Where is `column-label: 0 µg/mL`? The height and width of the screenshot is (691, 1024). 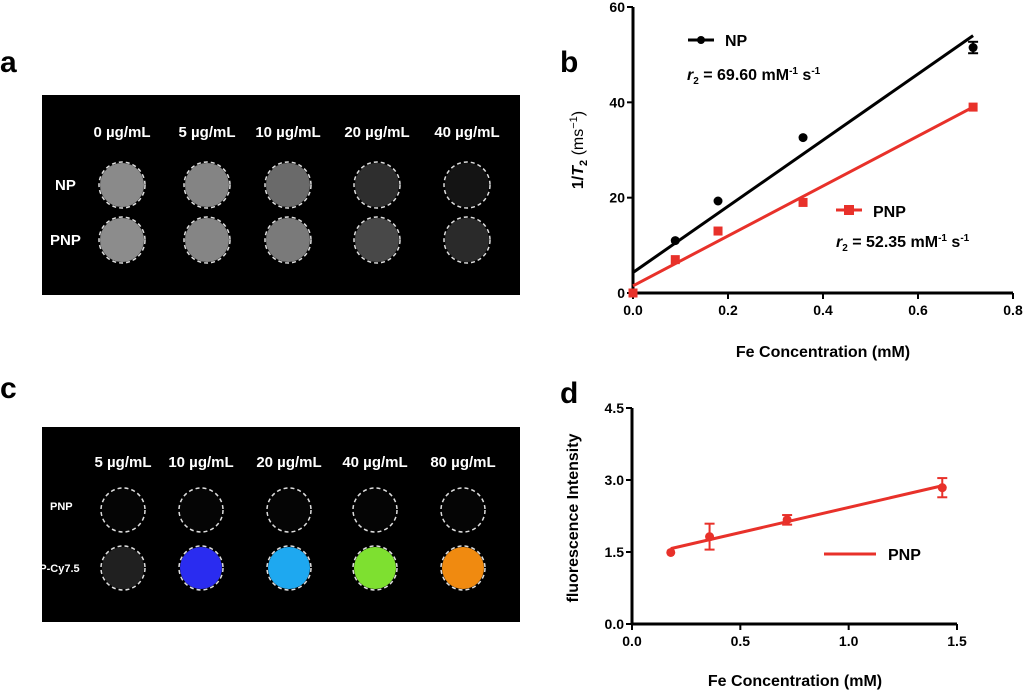 column-label: 0 µg/mL is located at coordinates (122, 132).